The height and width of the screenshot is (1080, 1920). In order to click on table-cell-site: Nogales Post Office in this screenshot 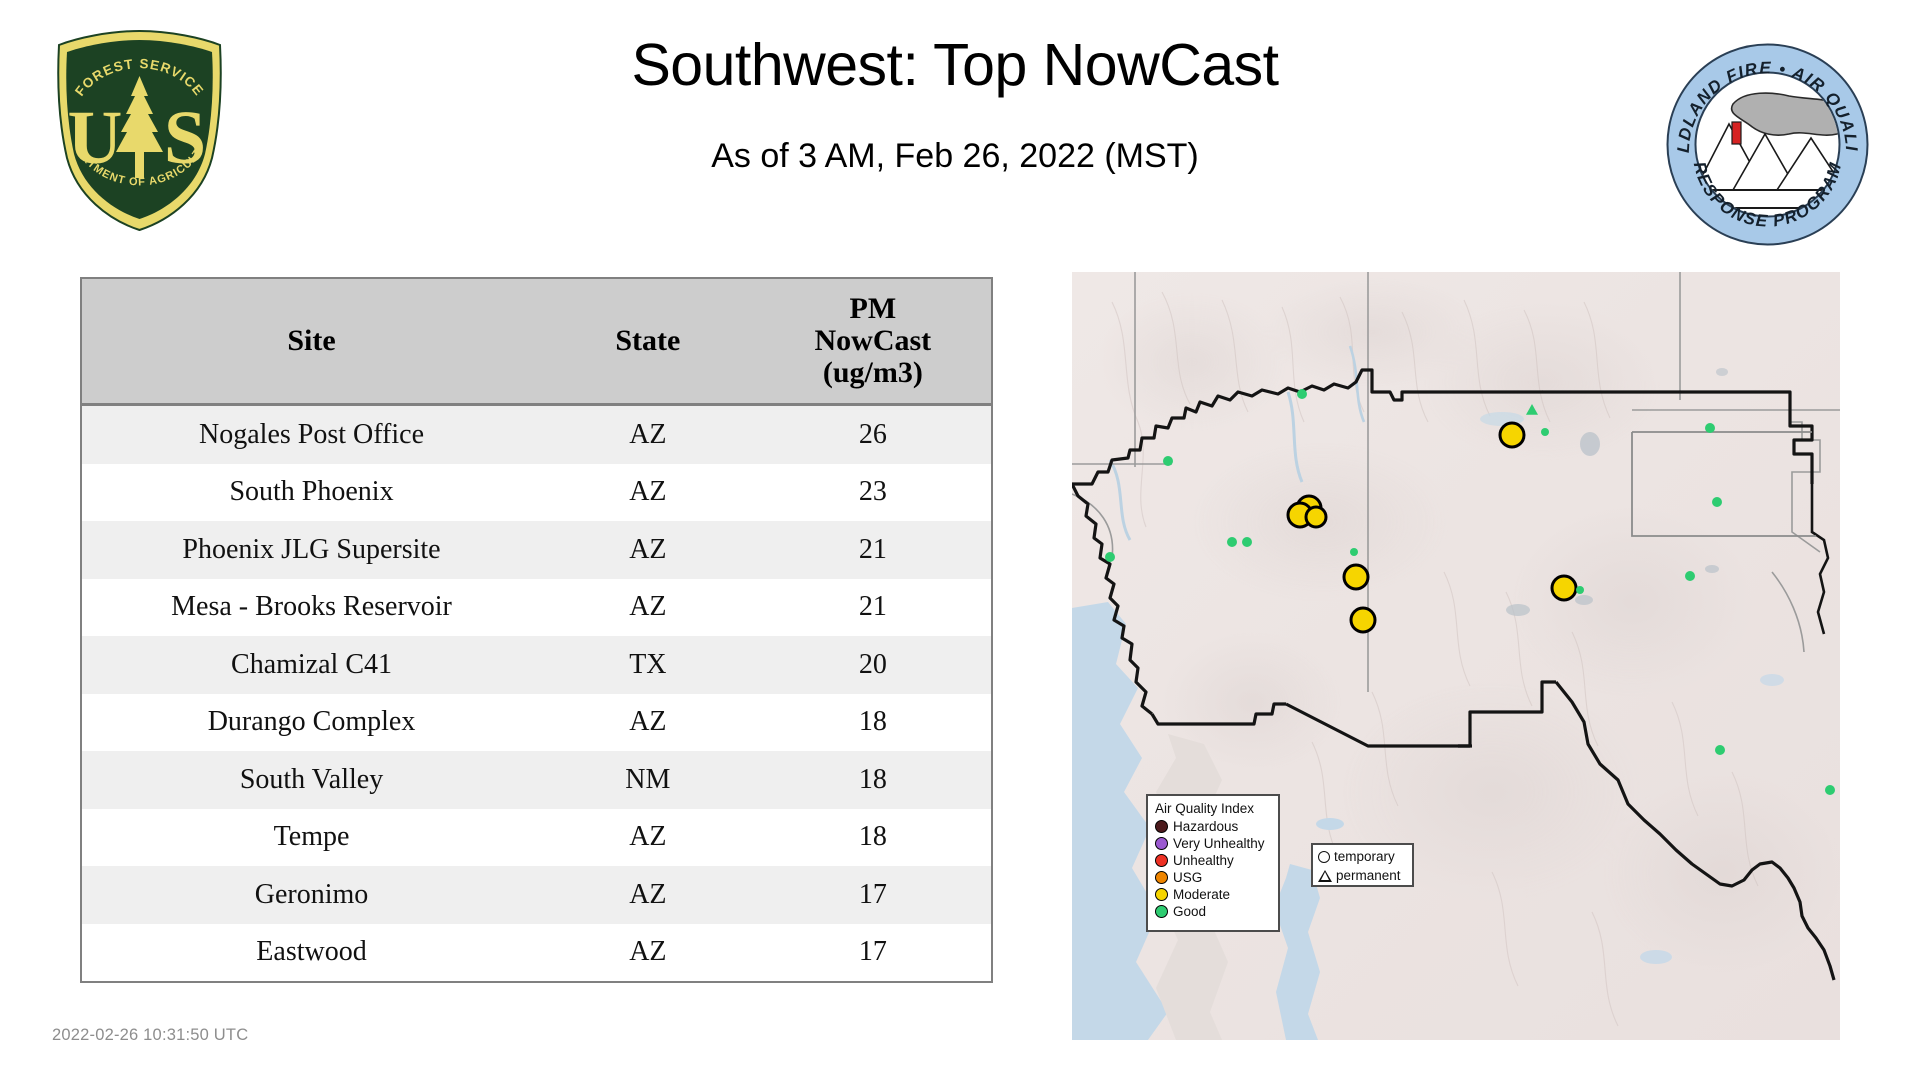, I will do `click(312, 434)`.